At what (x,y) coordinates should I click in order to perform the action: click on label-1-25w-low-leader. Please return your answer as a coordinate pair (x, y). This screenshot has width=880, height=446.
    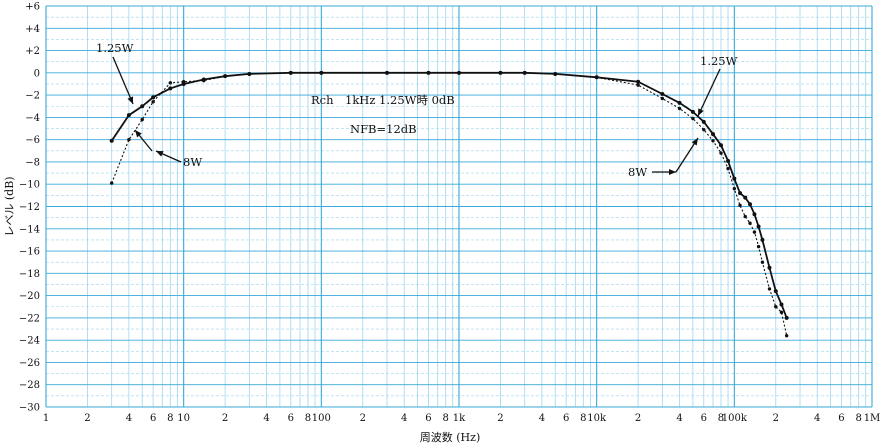
    Looking at the image, I should click on (123, 80).